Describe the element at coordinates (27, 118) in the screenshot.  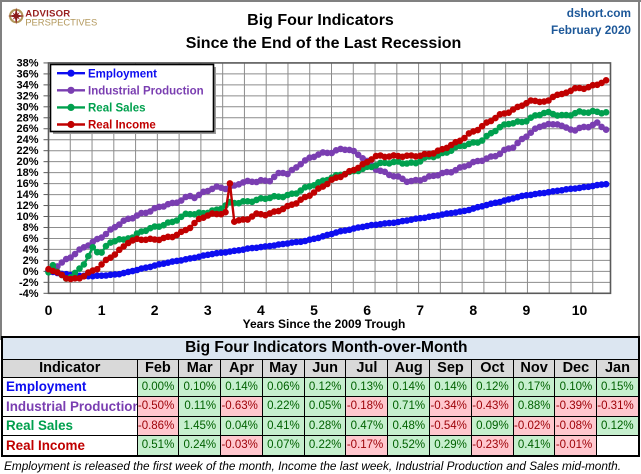
I see `svg-text: 28%` at that location.